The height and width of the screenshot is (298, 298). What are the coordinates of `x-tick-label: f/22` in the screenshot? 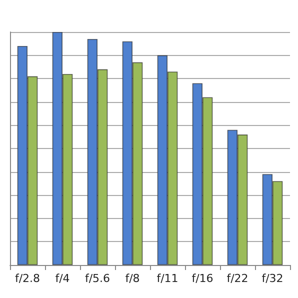 It's located at (237, 278).